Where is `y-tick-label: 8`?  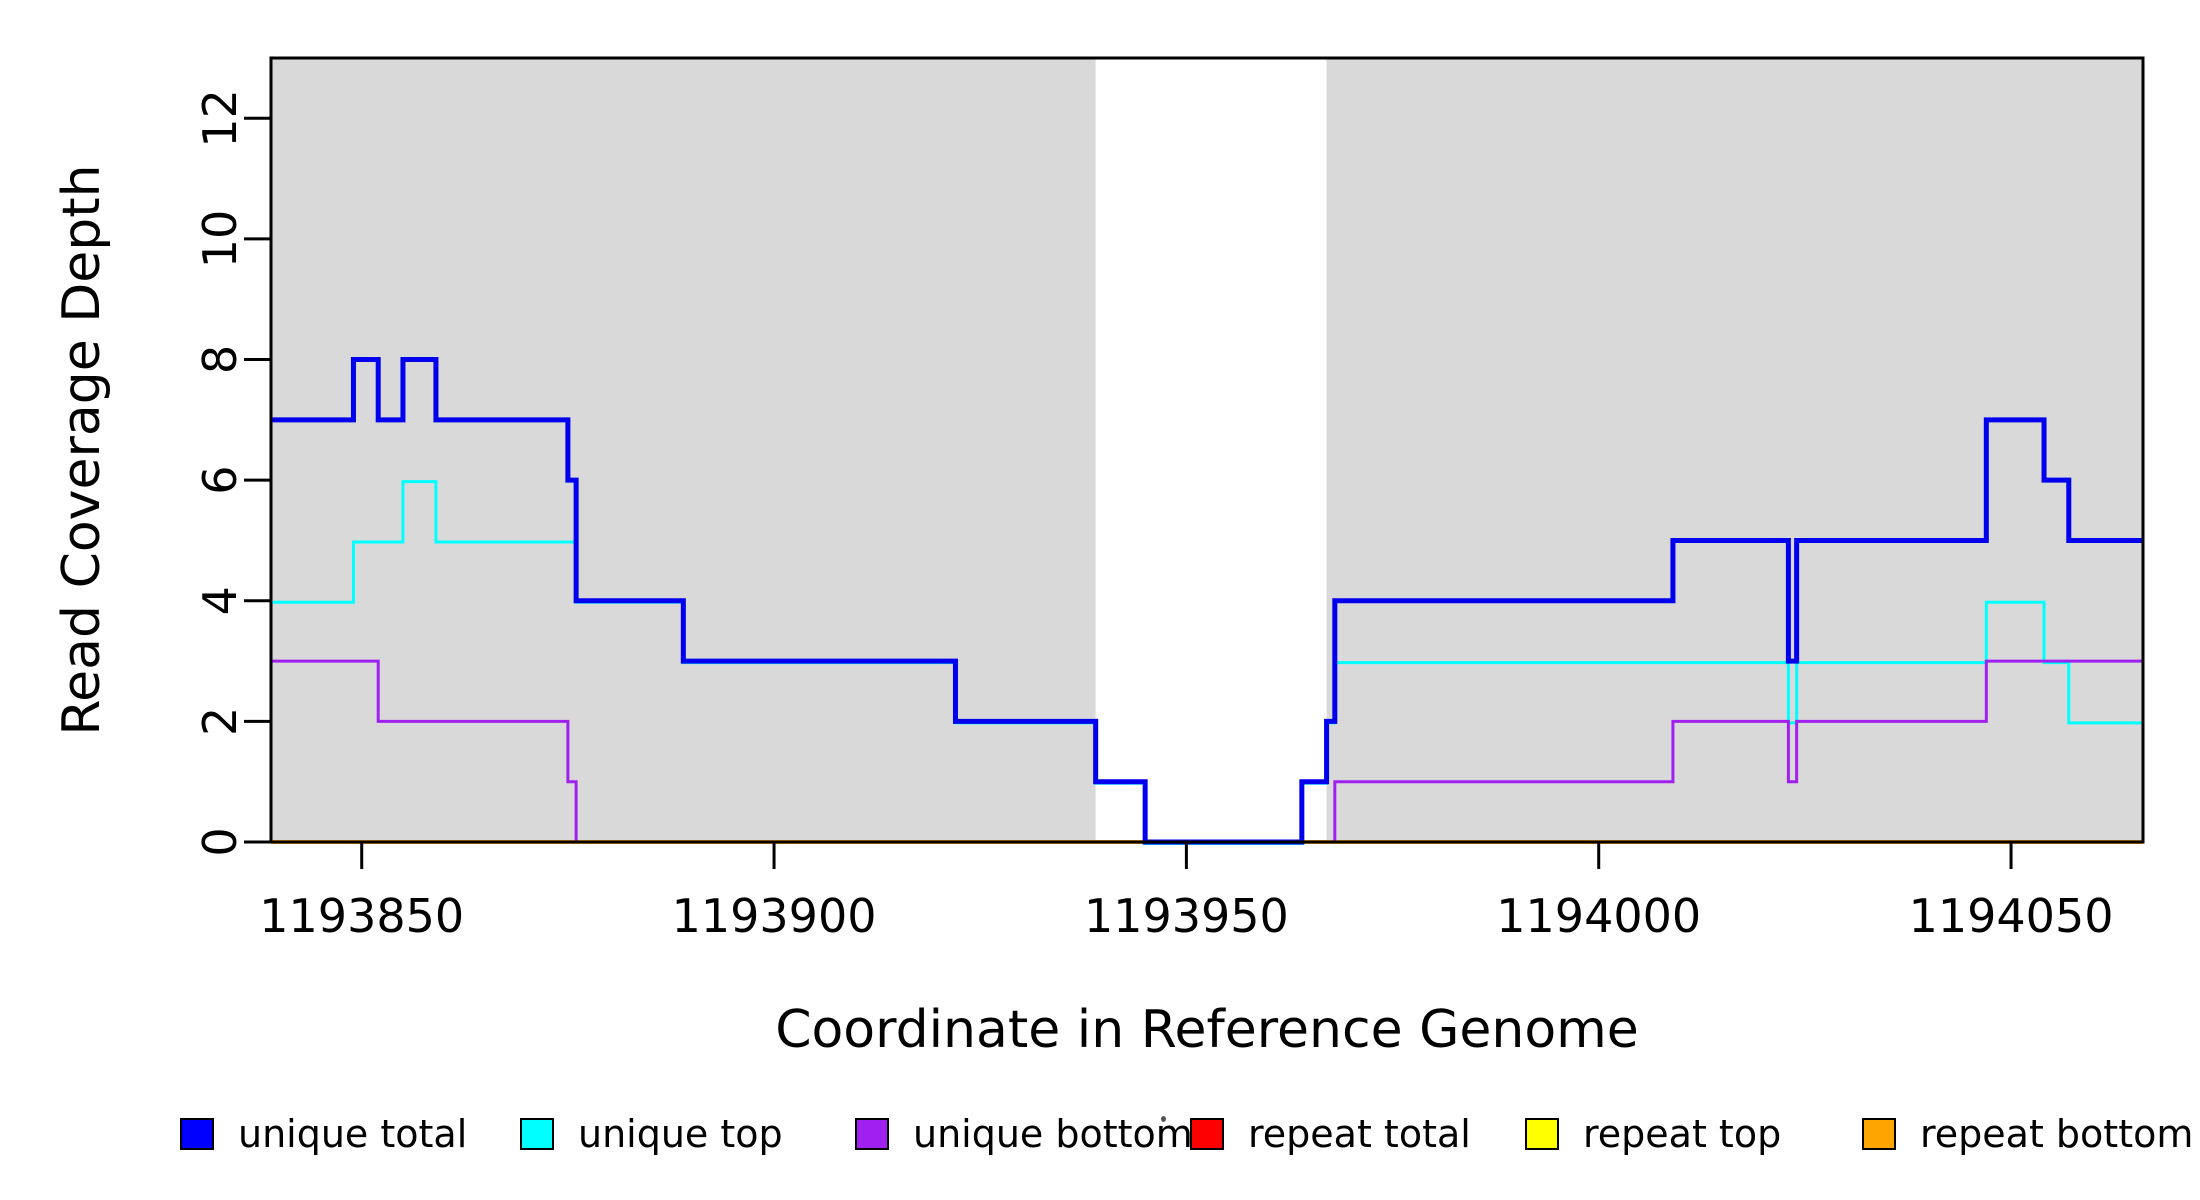
y-tick-label: 8 is located at coordinates (220, 359).